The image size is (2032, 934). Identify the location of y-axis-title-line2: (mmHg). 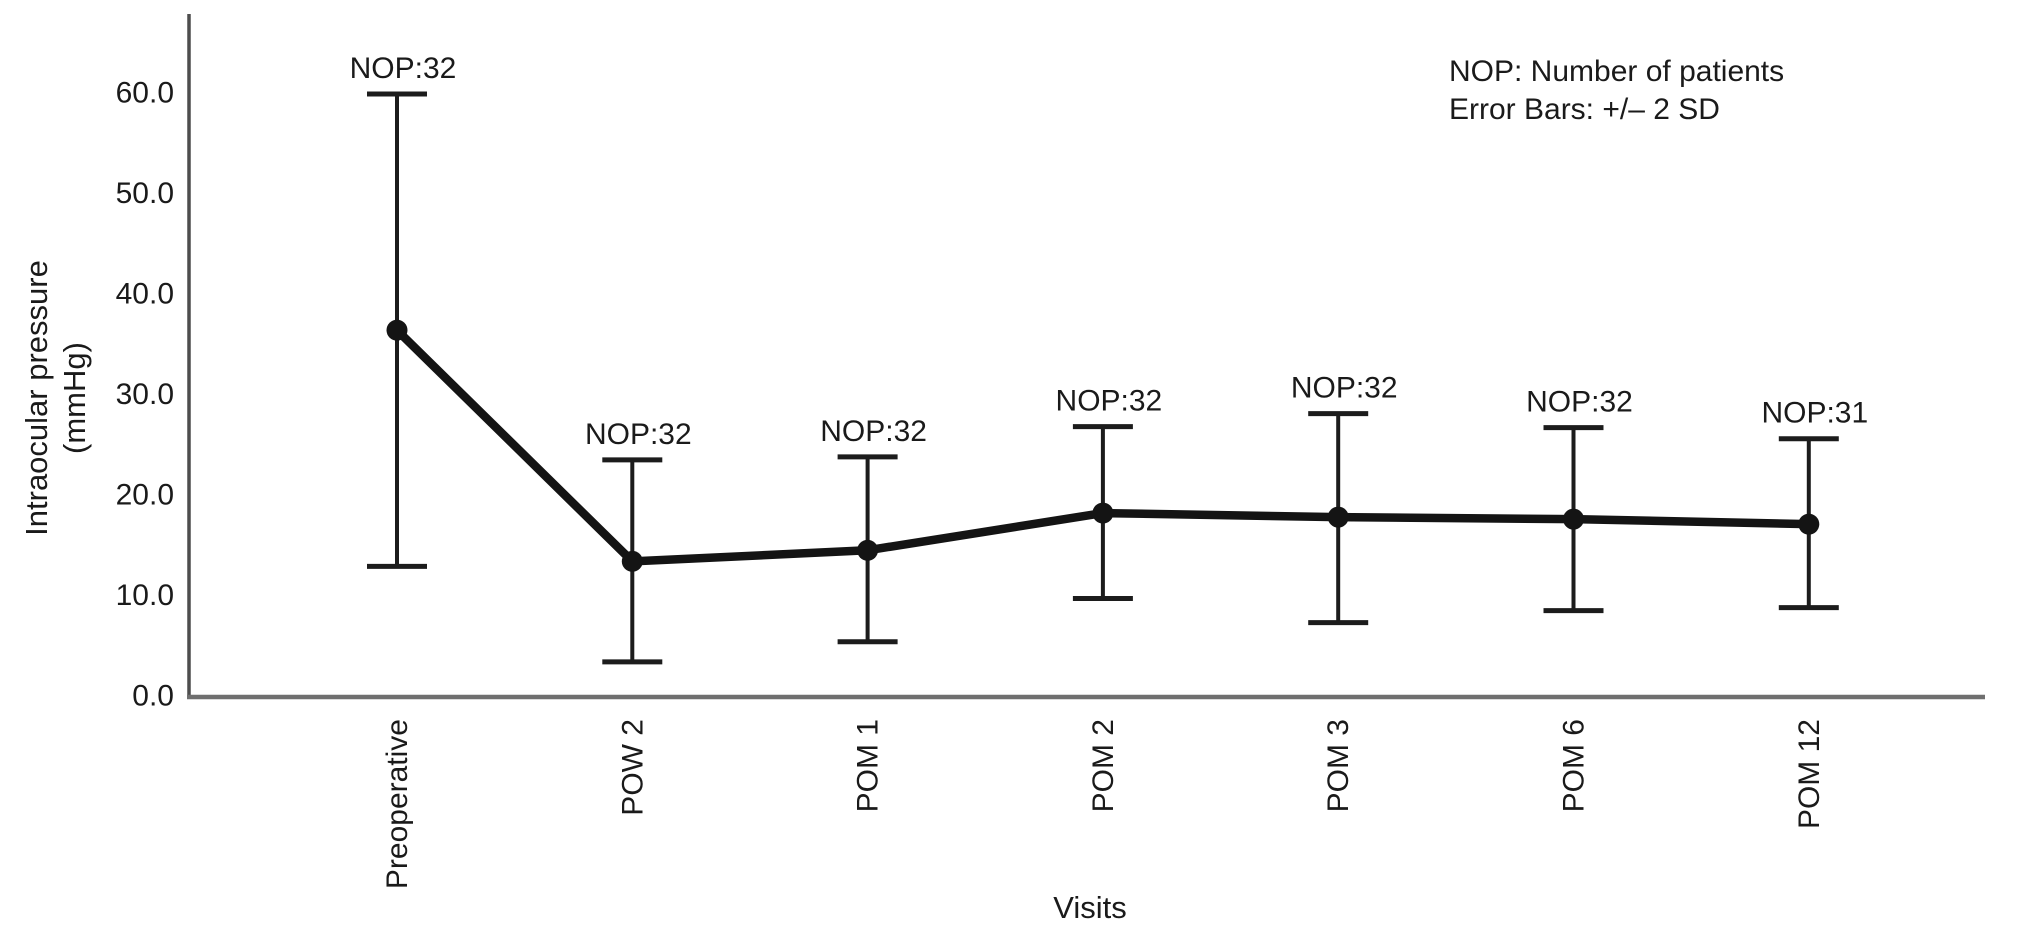
(74, 398).